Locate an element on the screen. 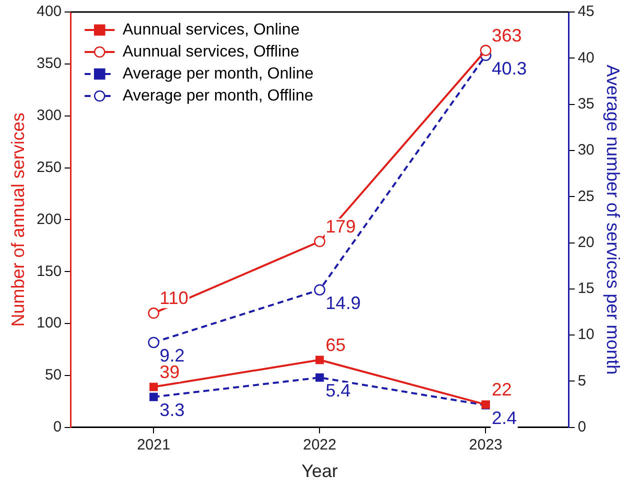 The image size is (635, 491). y2-tick-label: 45 is located at coordinates (586, 11).